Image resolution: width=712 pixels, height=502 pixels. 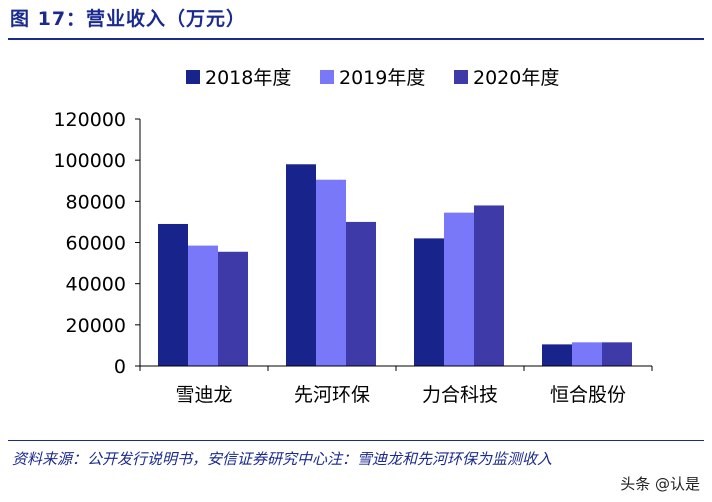 What do you see at coordinates (96, 285) in the screenshot?
I see `y-tick-label: 40000` at bounding box center [96, 285].